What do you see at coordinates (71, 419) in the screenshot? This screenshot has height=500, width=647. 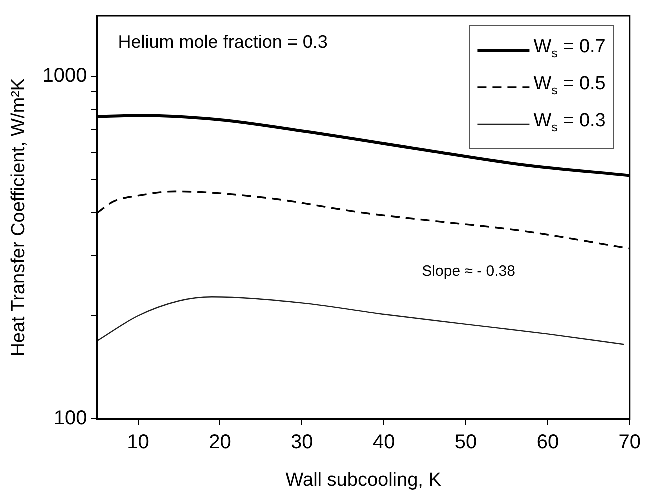 I see `y-tick-label: 100` at bounding box center [71, 419].